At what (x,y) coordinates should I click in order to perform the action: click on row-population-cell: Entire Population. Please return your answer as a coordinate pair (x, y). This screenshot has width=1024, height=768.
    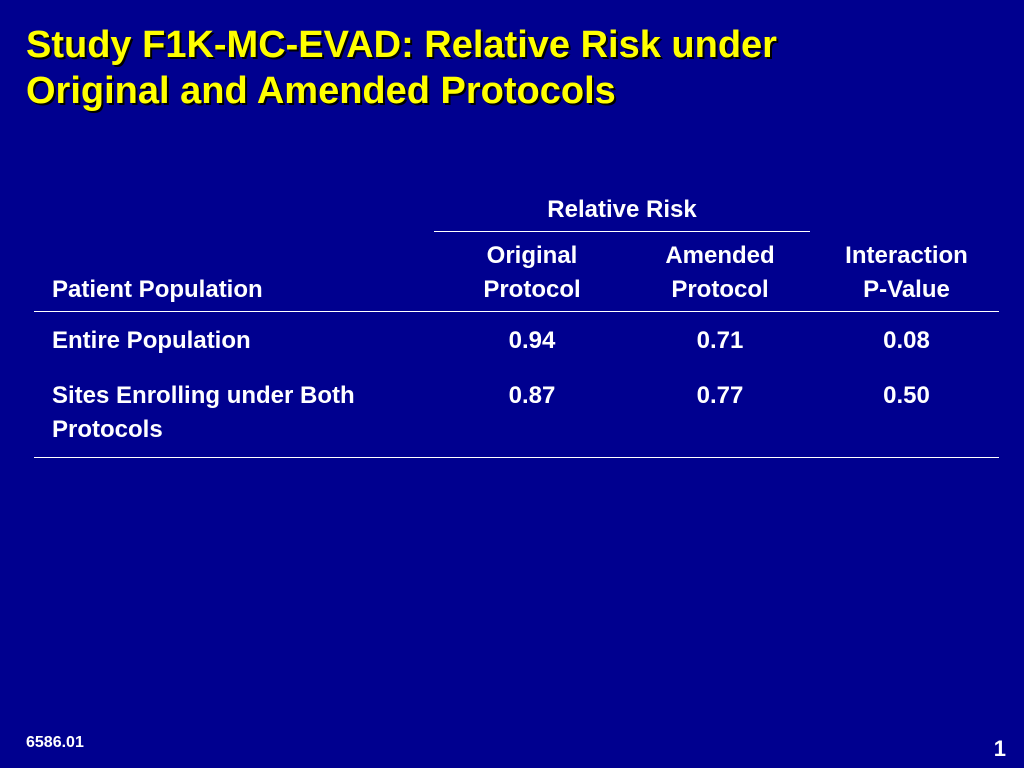
    Looking at the image, I should click on (151, 340).